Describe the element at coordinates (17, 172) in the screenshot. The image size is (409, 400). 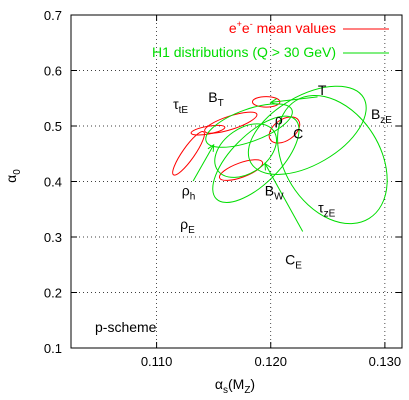
I see `y-axis-label-sub: 0` at that location.